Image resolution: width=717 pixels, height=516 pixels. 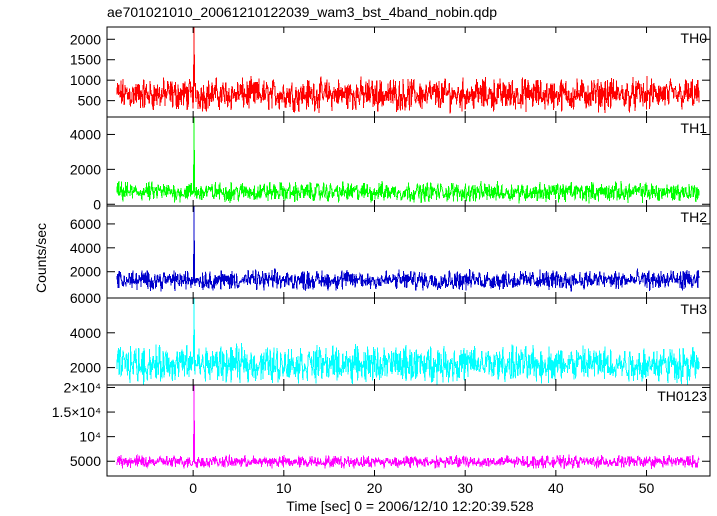 I want to click on y-tick-label: 500, so click(x=90, y=101).